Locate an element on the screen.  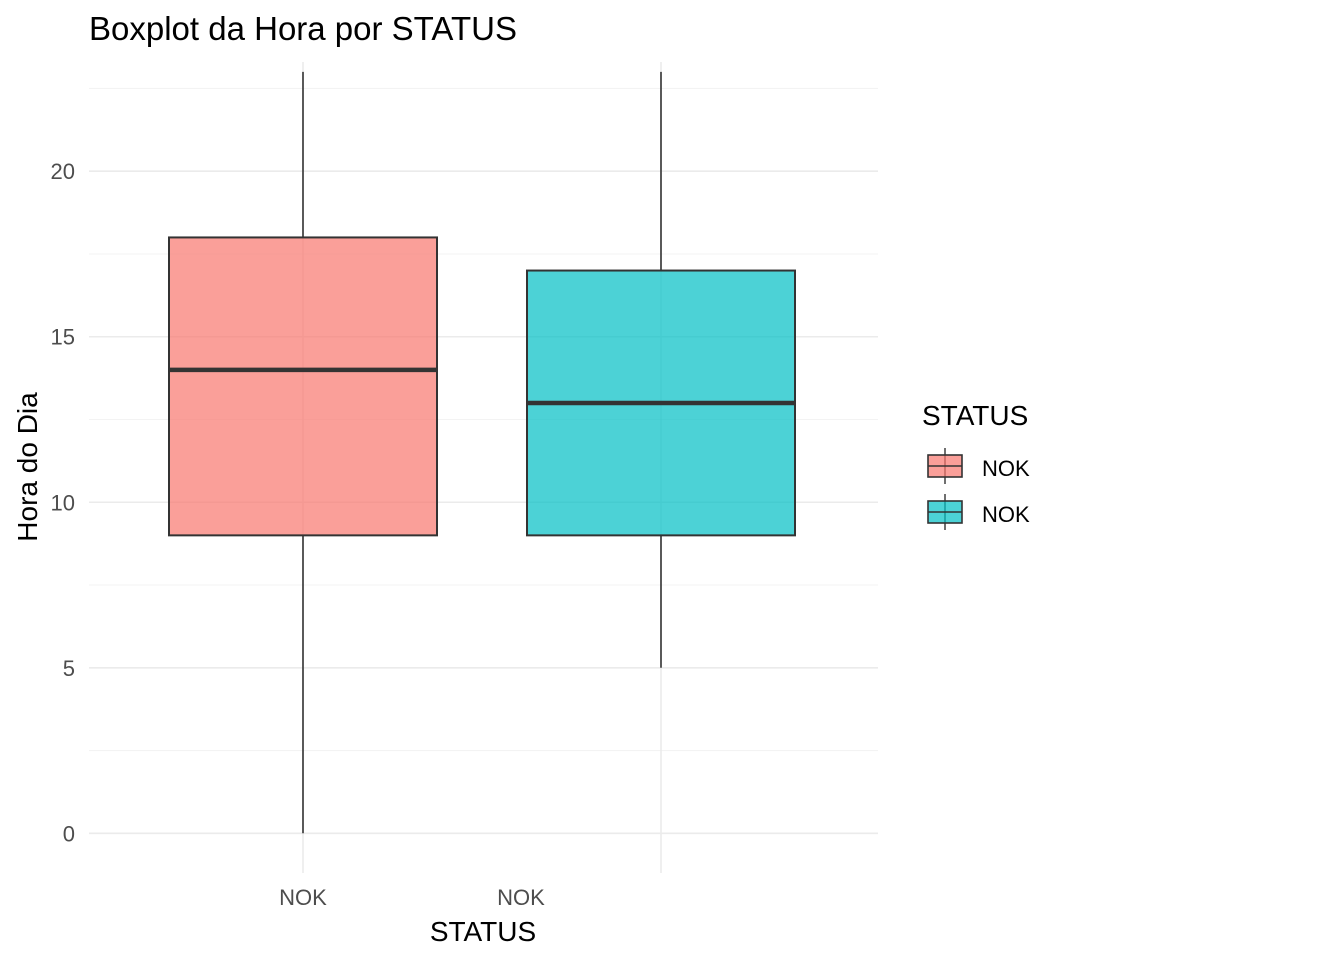
legend: STATUS NOK NOK is located at coordinates (976, 465).